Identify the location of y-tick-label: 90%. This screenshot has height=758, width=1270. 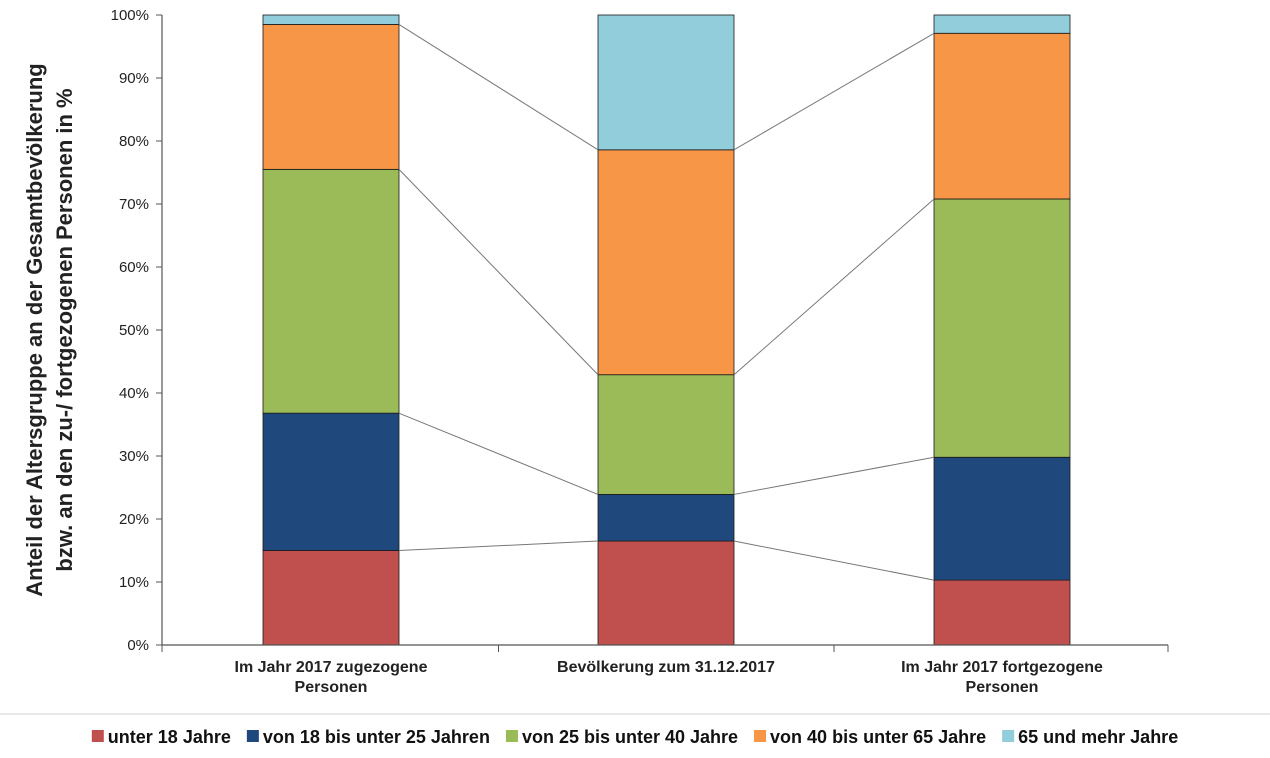
(134, 78).